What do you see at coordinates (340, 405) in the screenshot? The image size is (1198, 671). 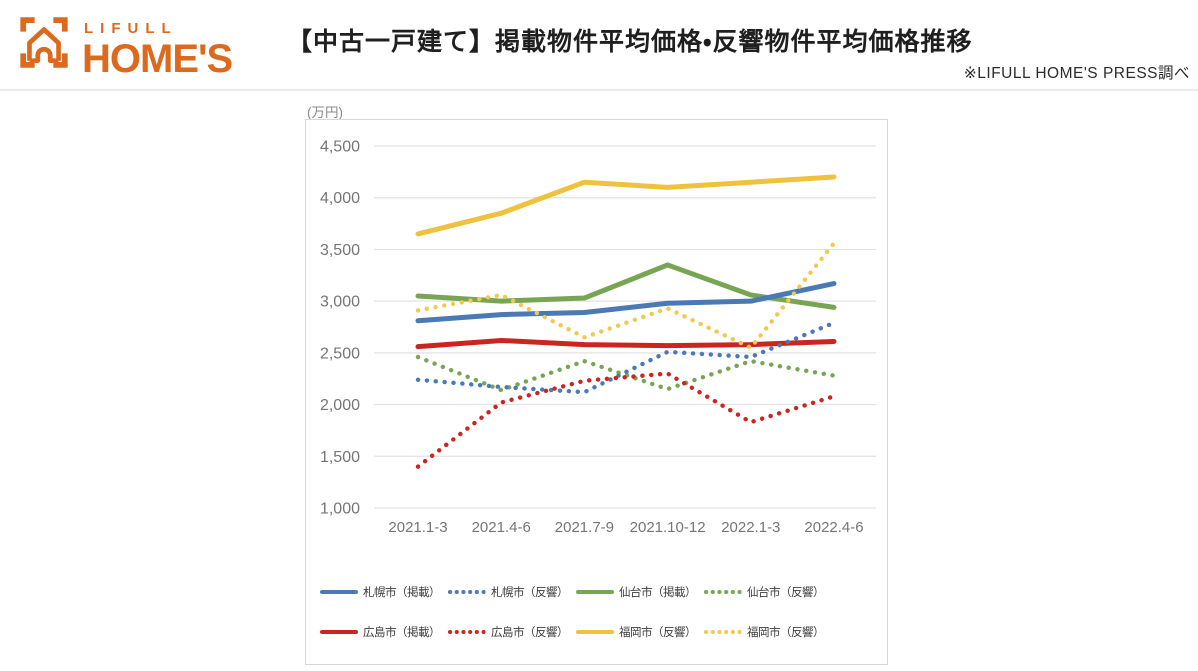 I see `svg-text: 2,000` at bounding box center [340, 405].